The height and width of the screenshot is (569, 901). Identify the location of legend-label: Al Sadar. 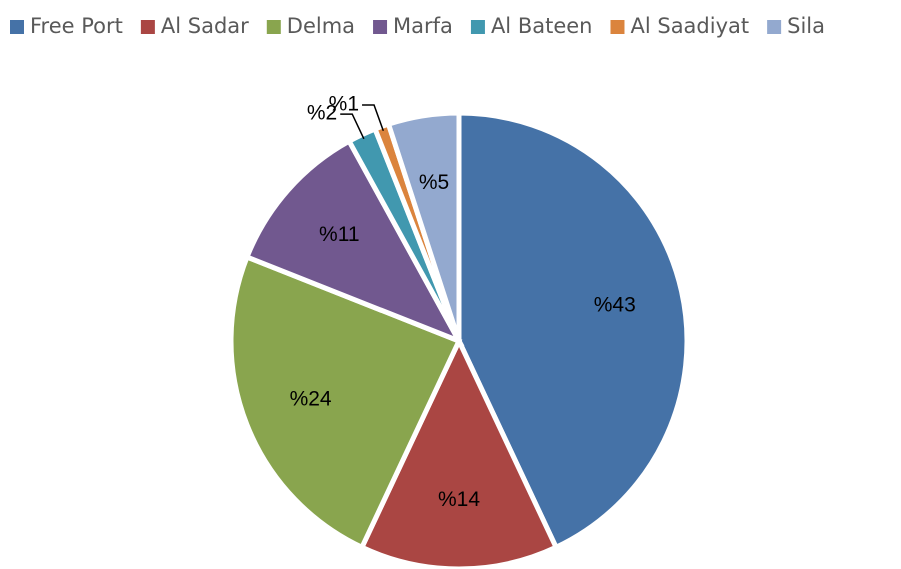
(205, 26).